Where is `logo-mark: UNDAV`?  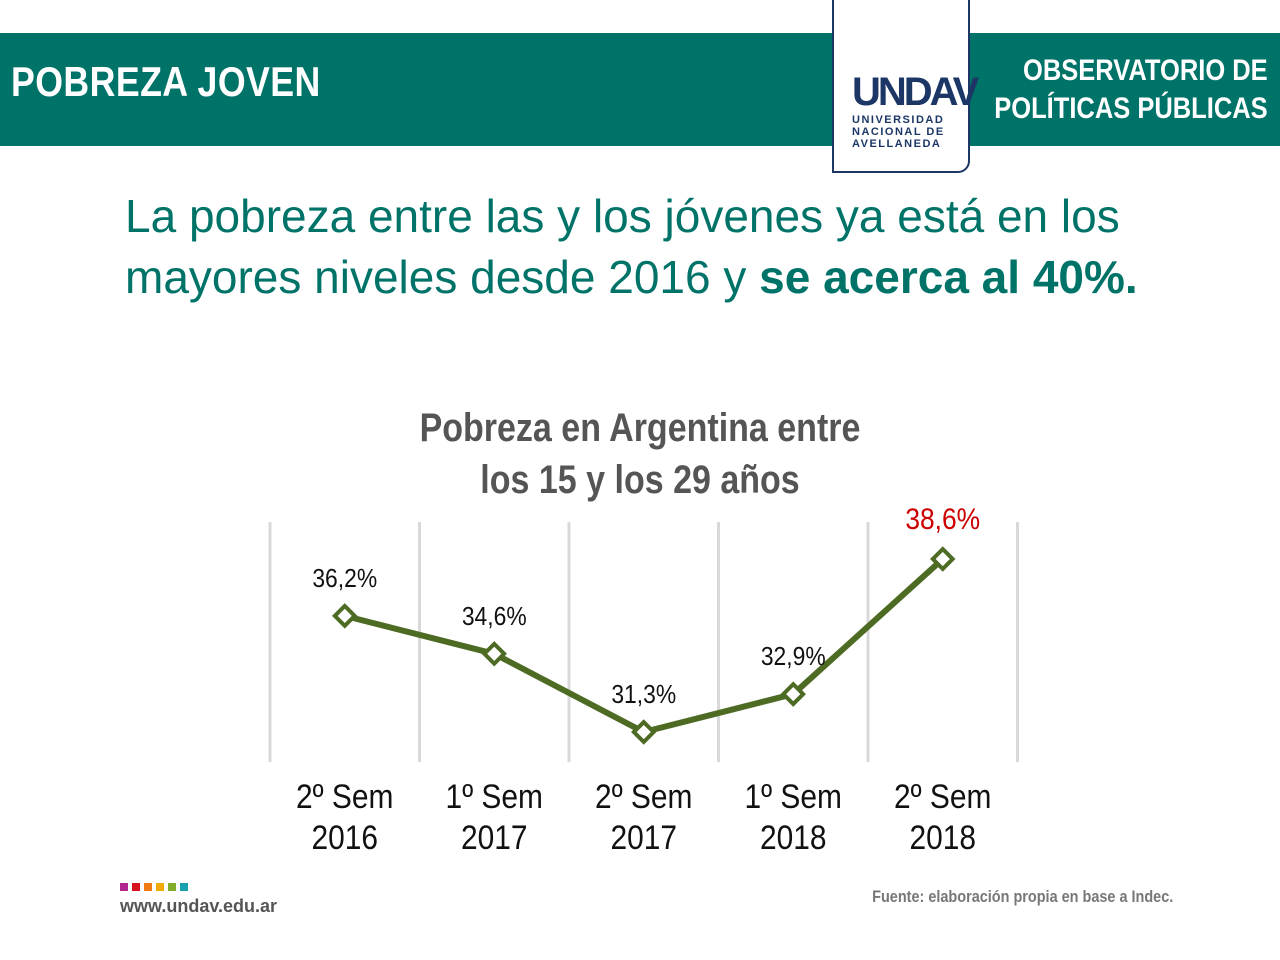
logo-mark: UNDAV is located at coordinates (915, 92).